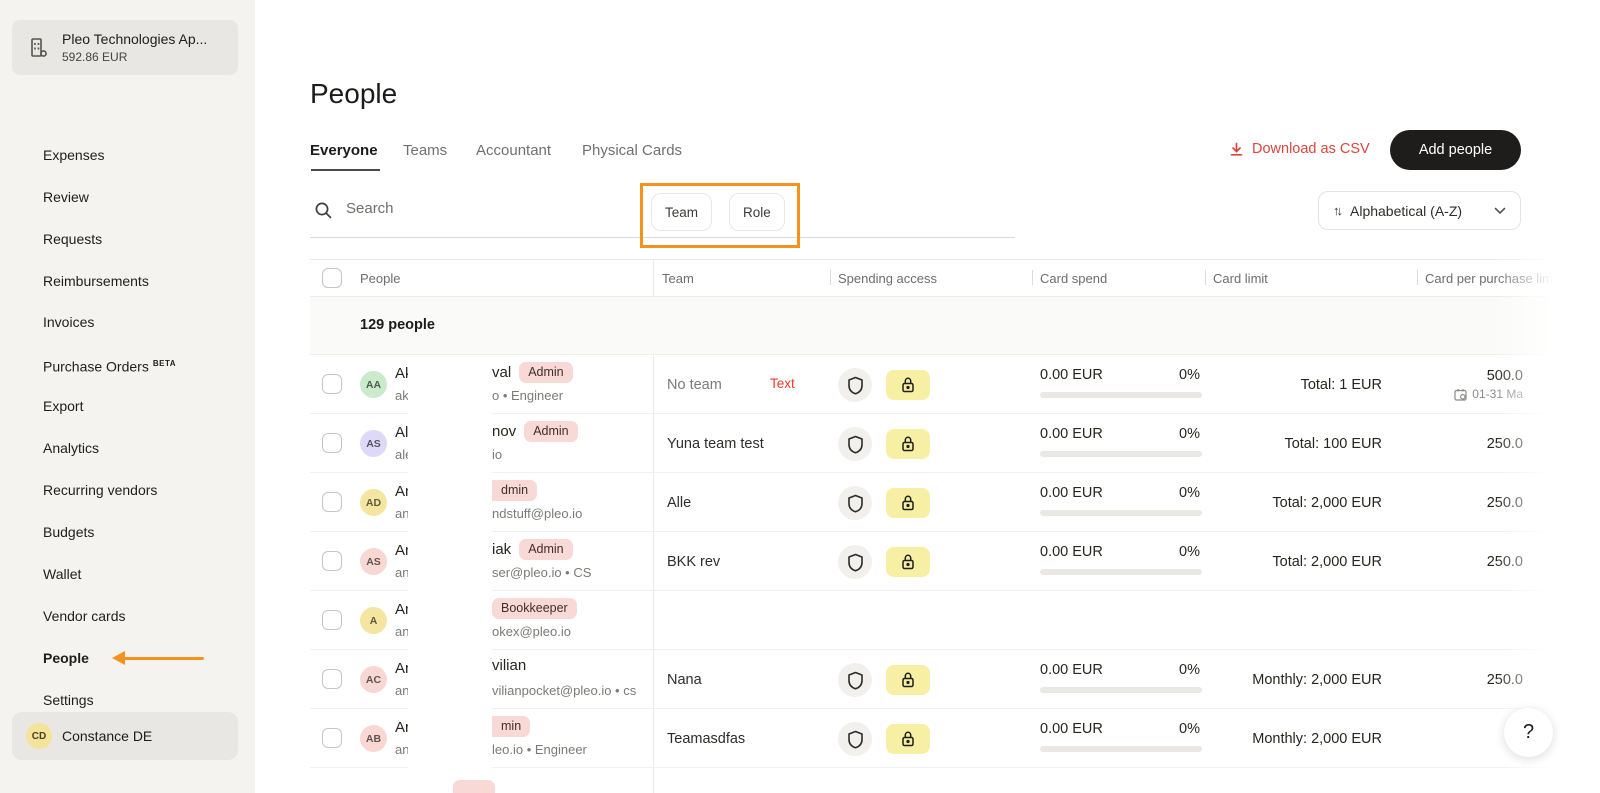 The width and height of the screenshot is (1600, 793). I want to click on column-header-team: Team, so click(678, 278).